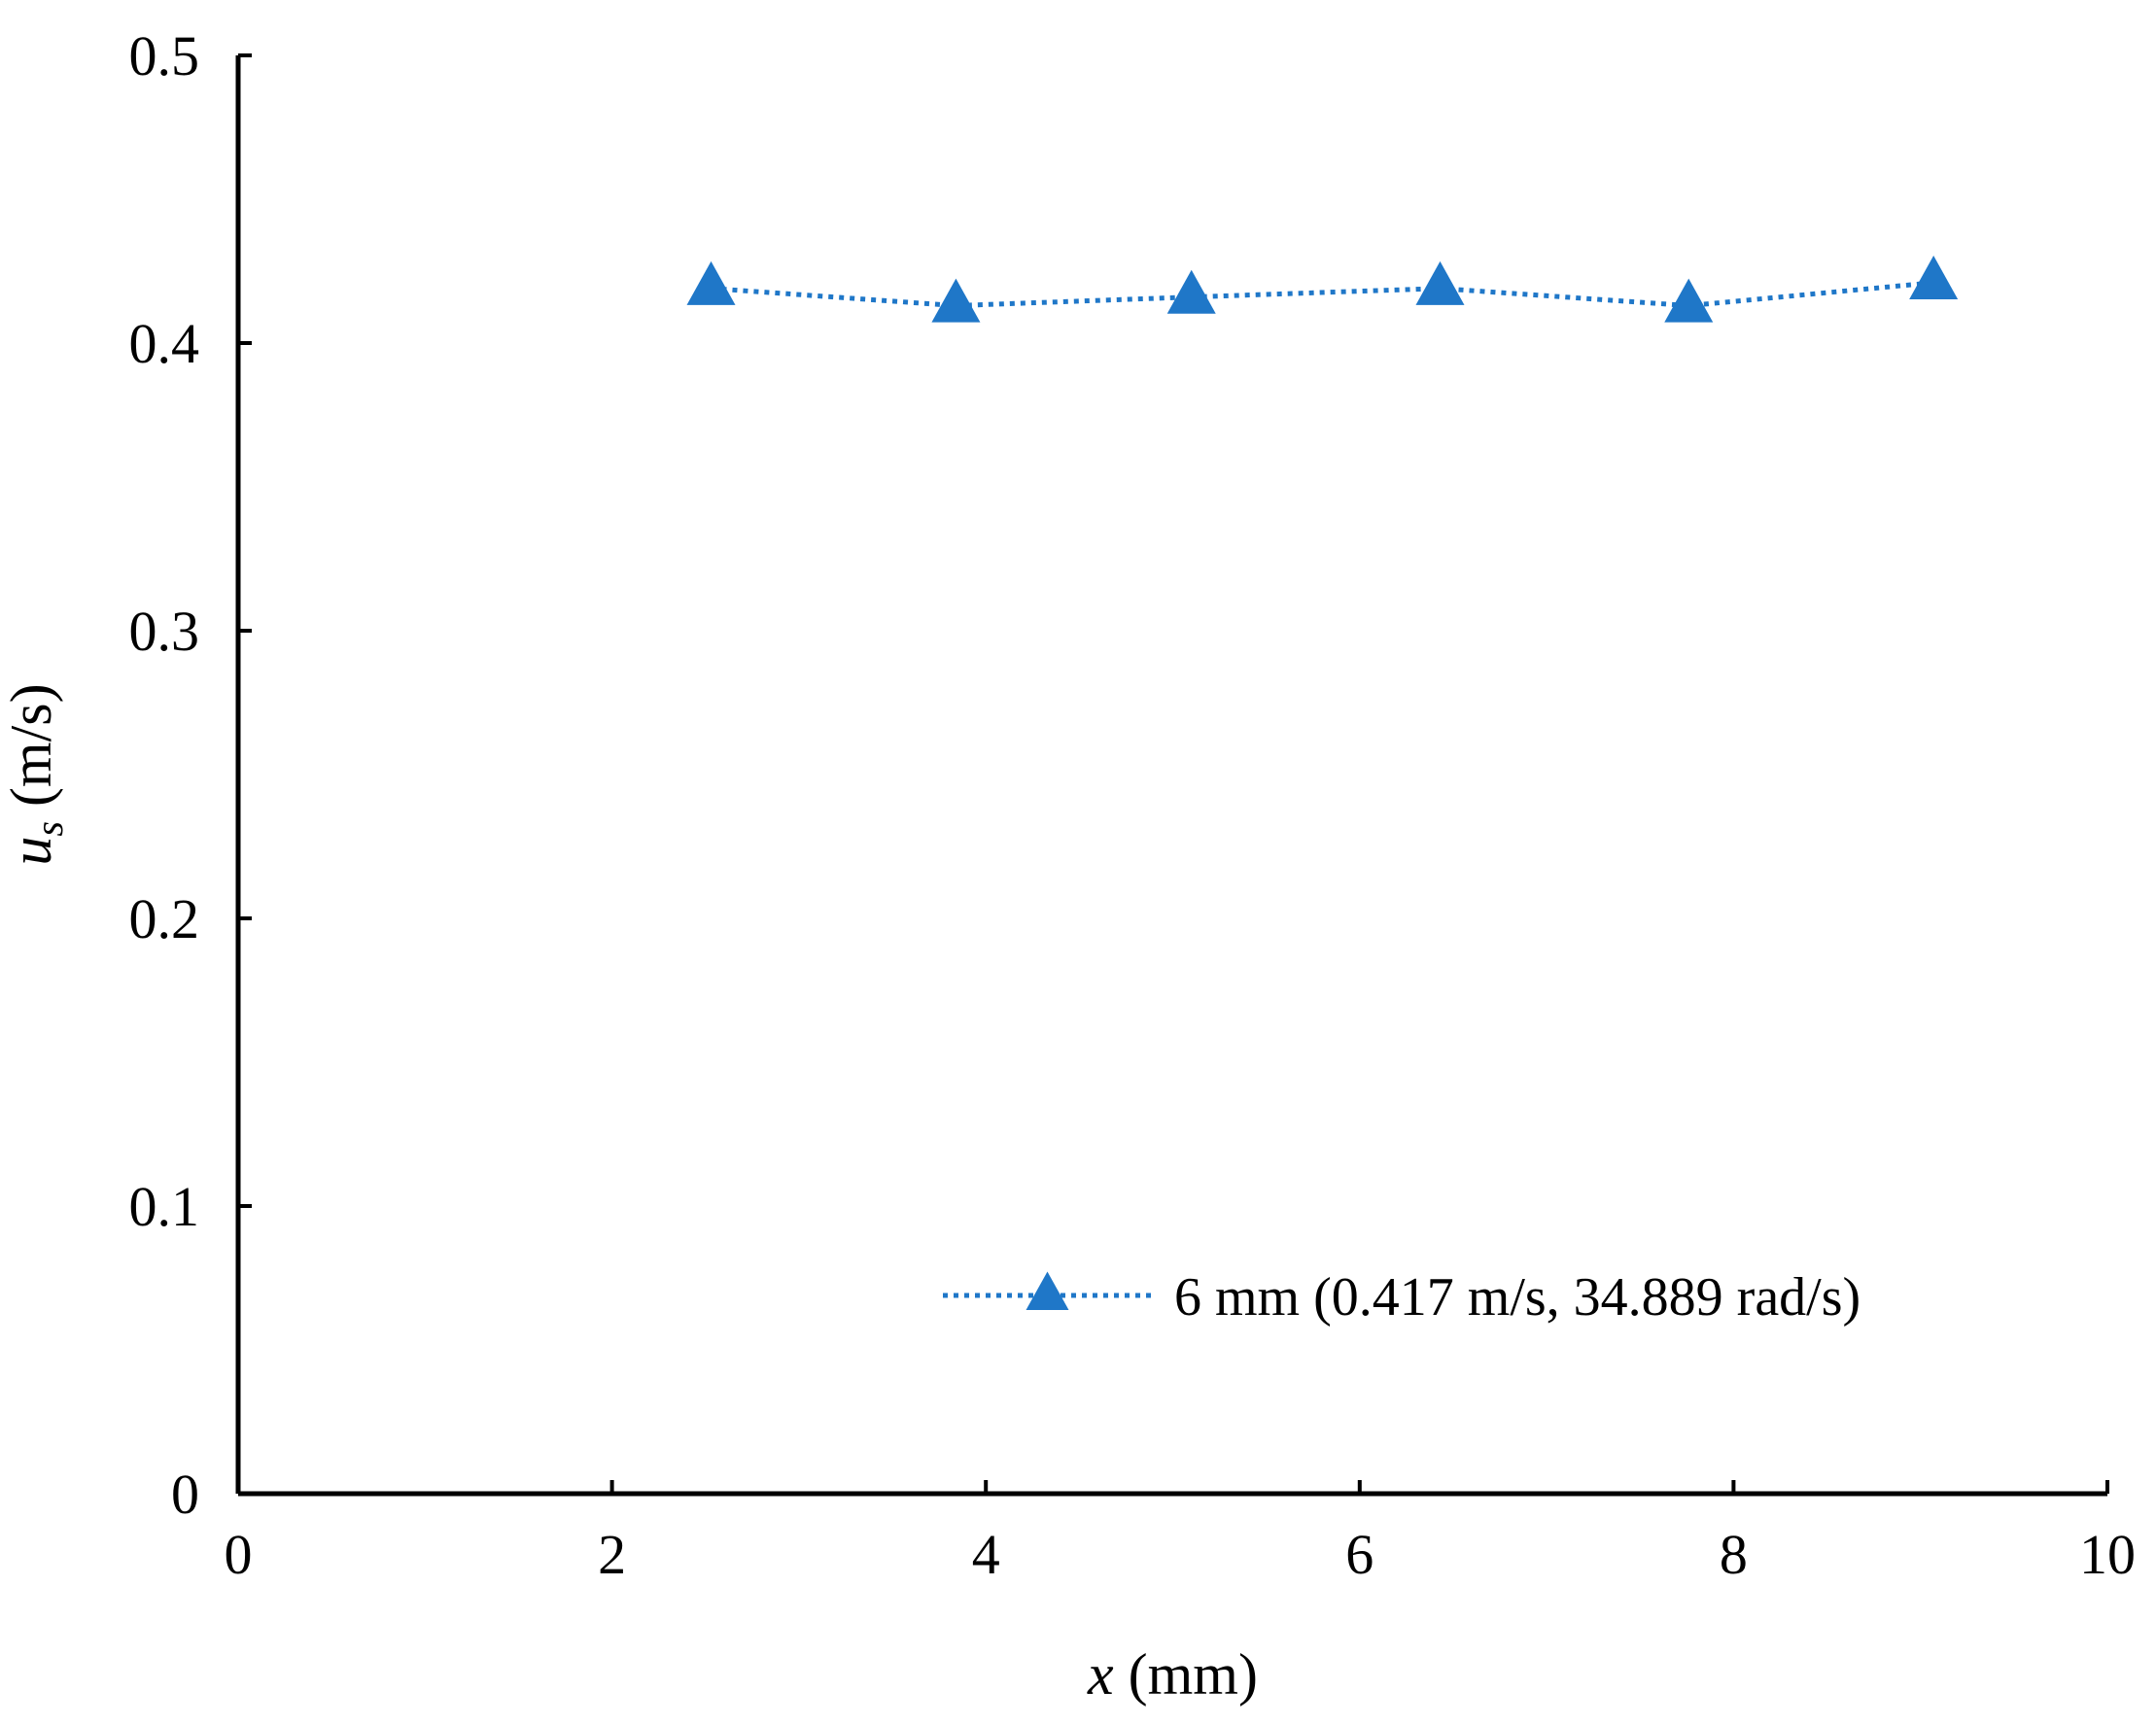 The height and width of the screenshot is (1724, 2156). I want to click on y-axis-title-subscript: s, so click(49, 829).